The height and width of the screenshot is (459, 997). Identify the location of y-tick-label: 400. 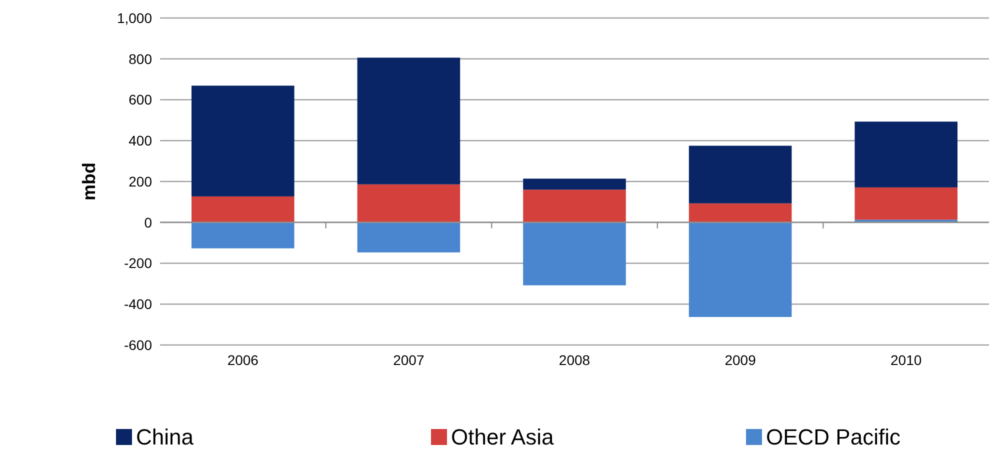
(140, 140).